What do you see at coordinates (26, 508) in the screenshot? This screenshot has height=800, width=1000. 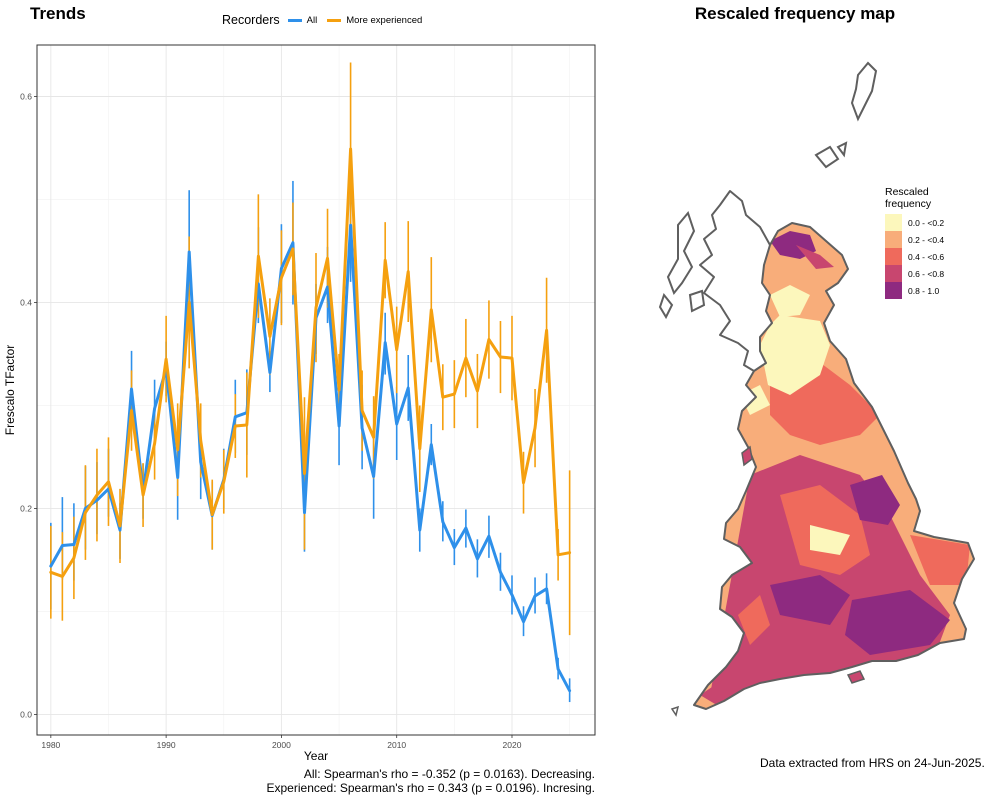 I see `y-tick-label: 0.2` at bounding box center [26, 508].